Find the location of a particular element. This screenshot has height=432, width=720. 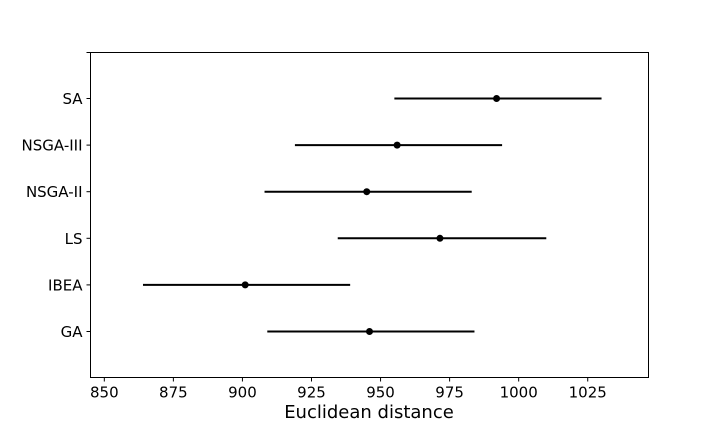

y-tick-label: IBEA is located at coordinates (65, 285).